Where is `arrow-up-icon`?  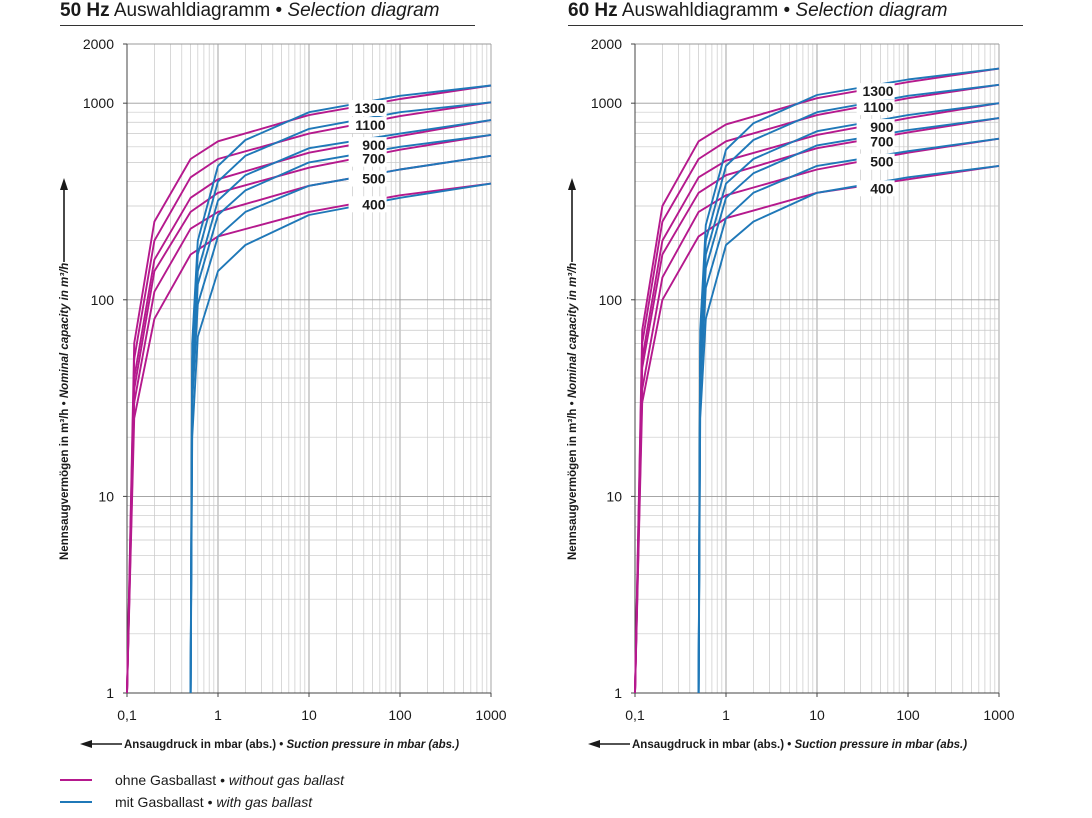 arrow-up-icon is located at coordinates (64, 184).